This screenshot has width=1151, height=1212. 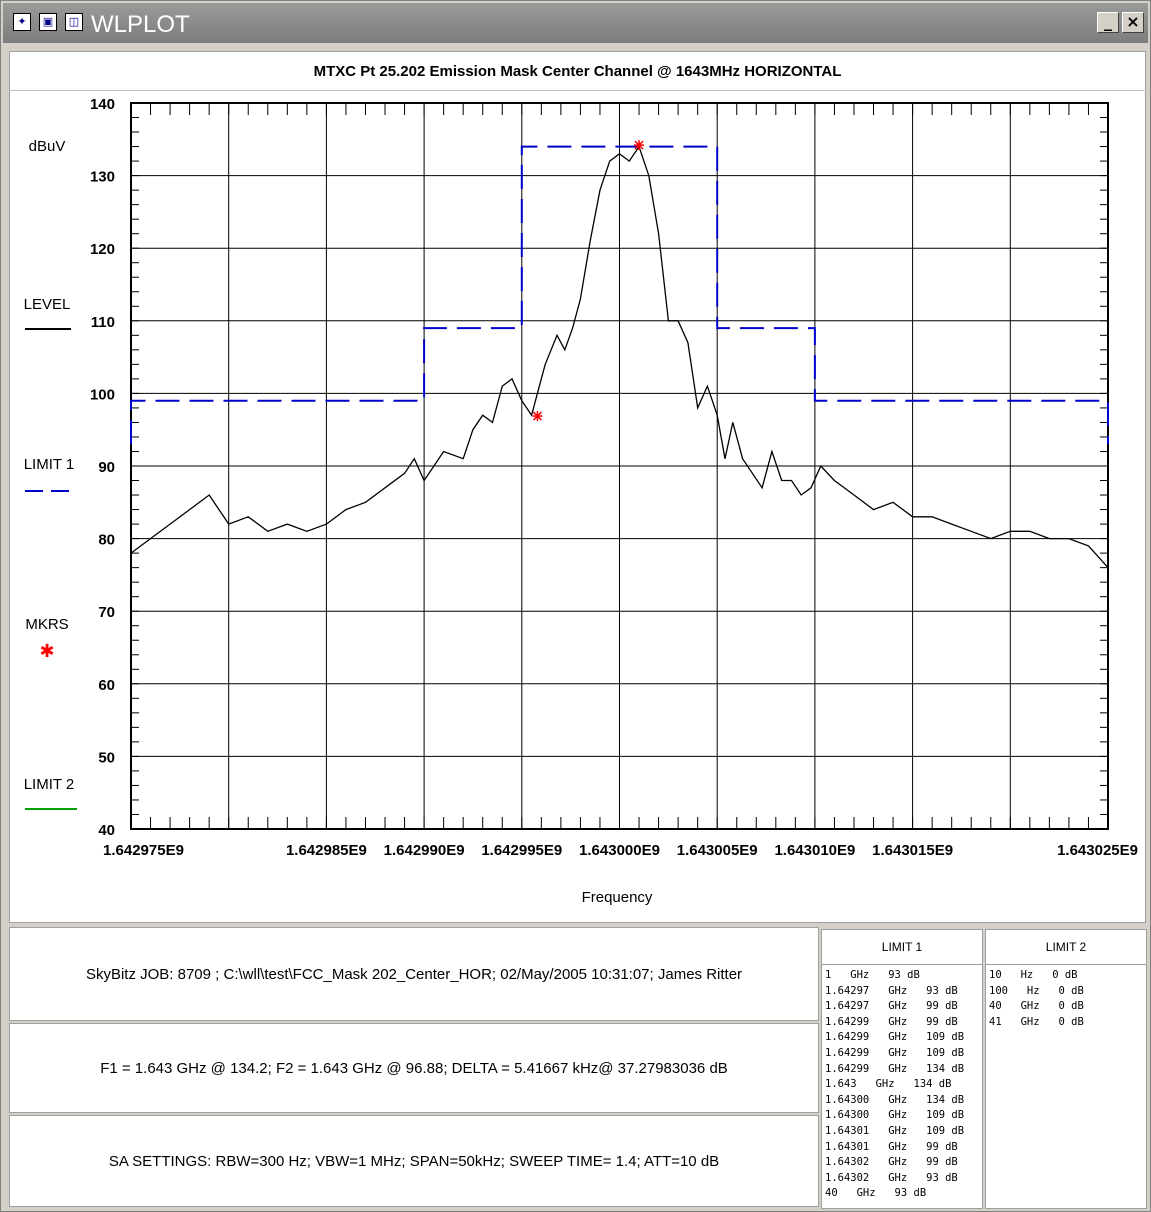 I want to click on x-tick-label: 1.642975E9, so click(x=143, y=850).